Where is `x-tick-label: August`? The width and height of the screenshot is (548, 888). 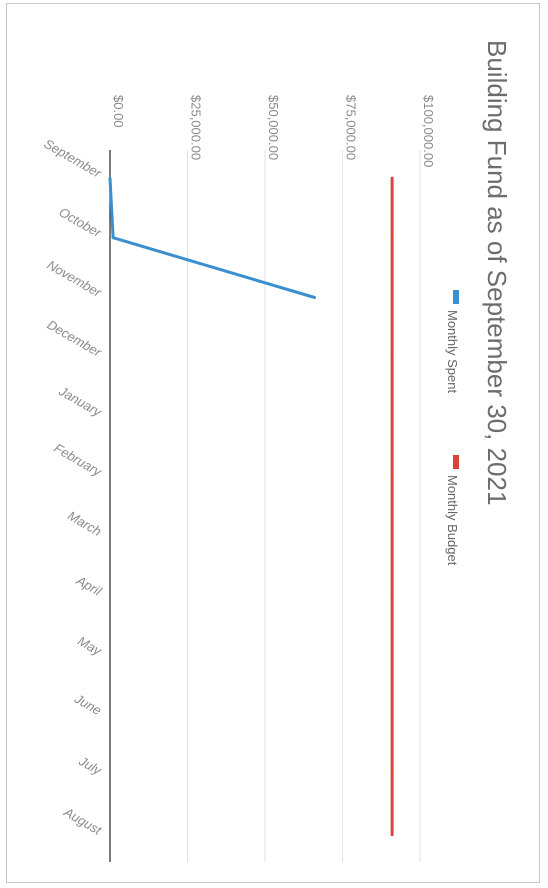
x-tick-label: August is located at coordinates (83, 821).